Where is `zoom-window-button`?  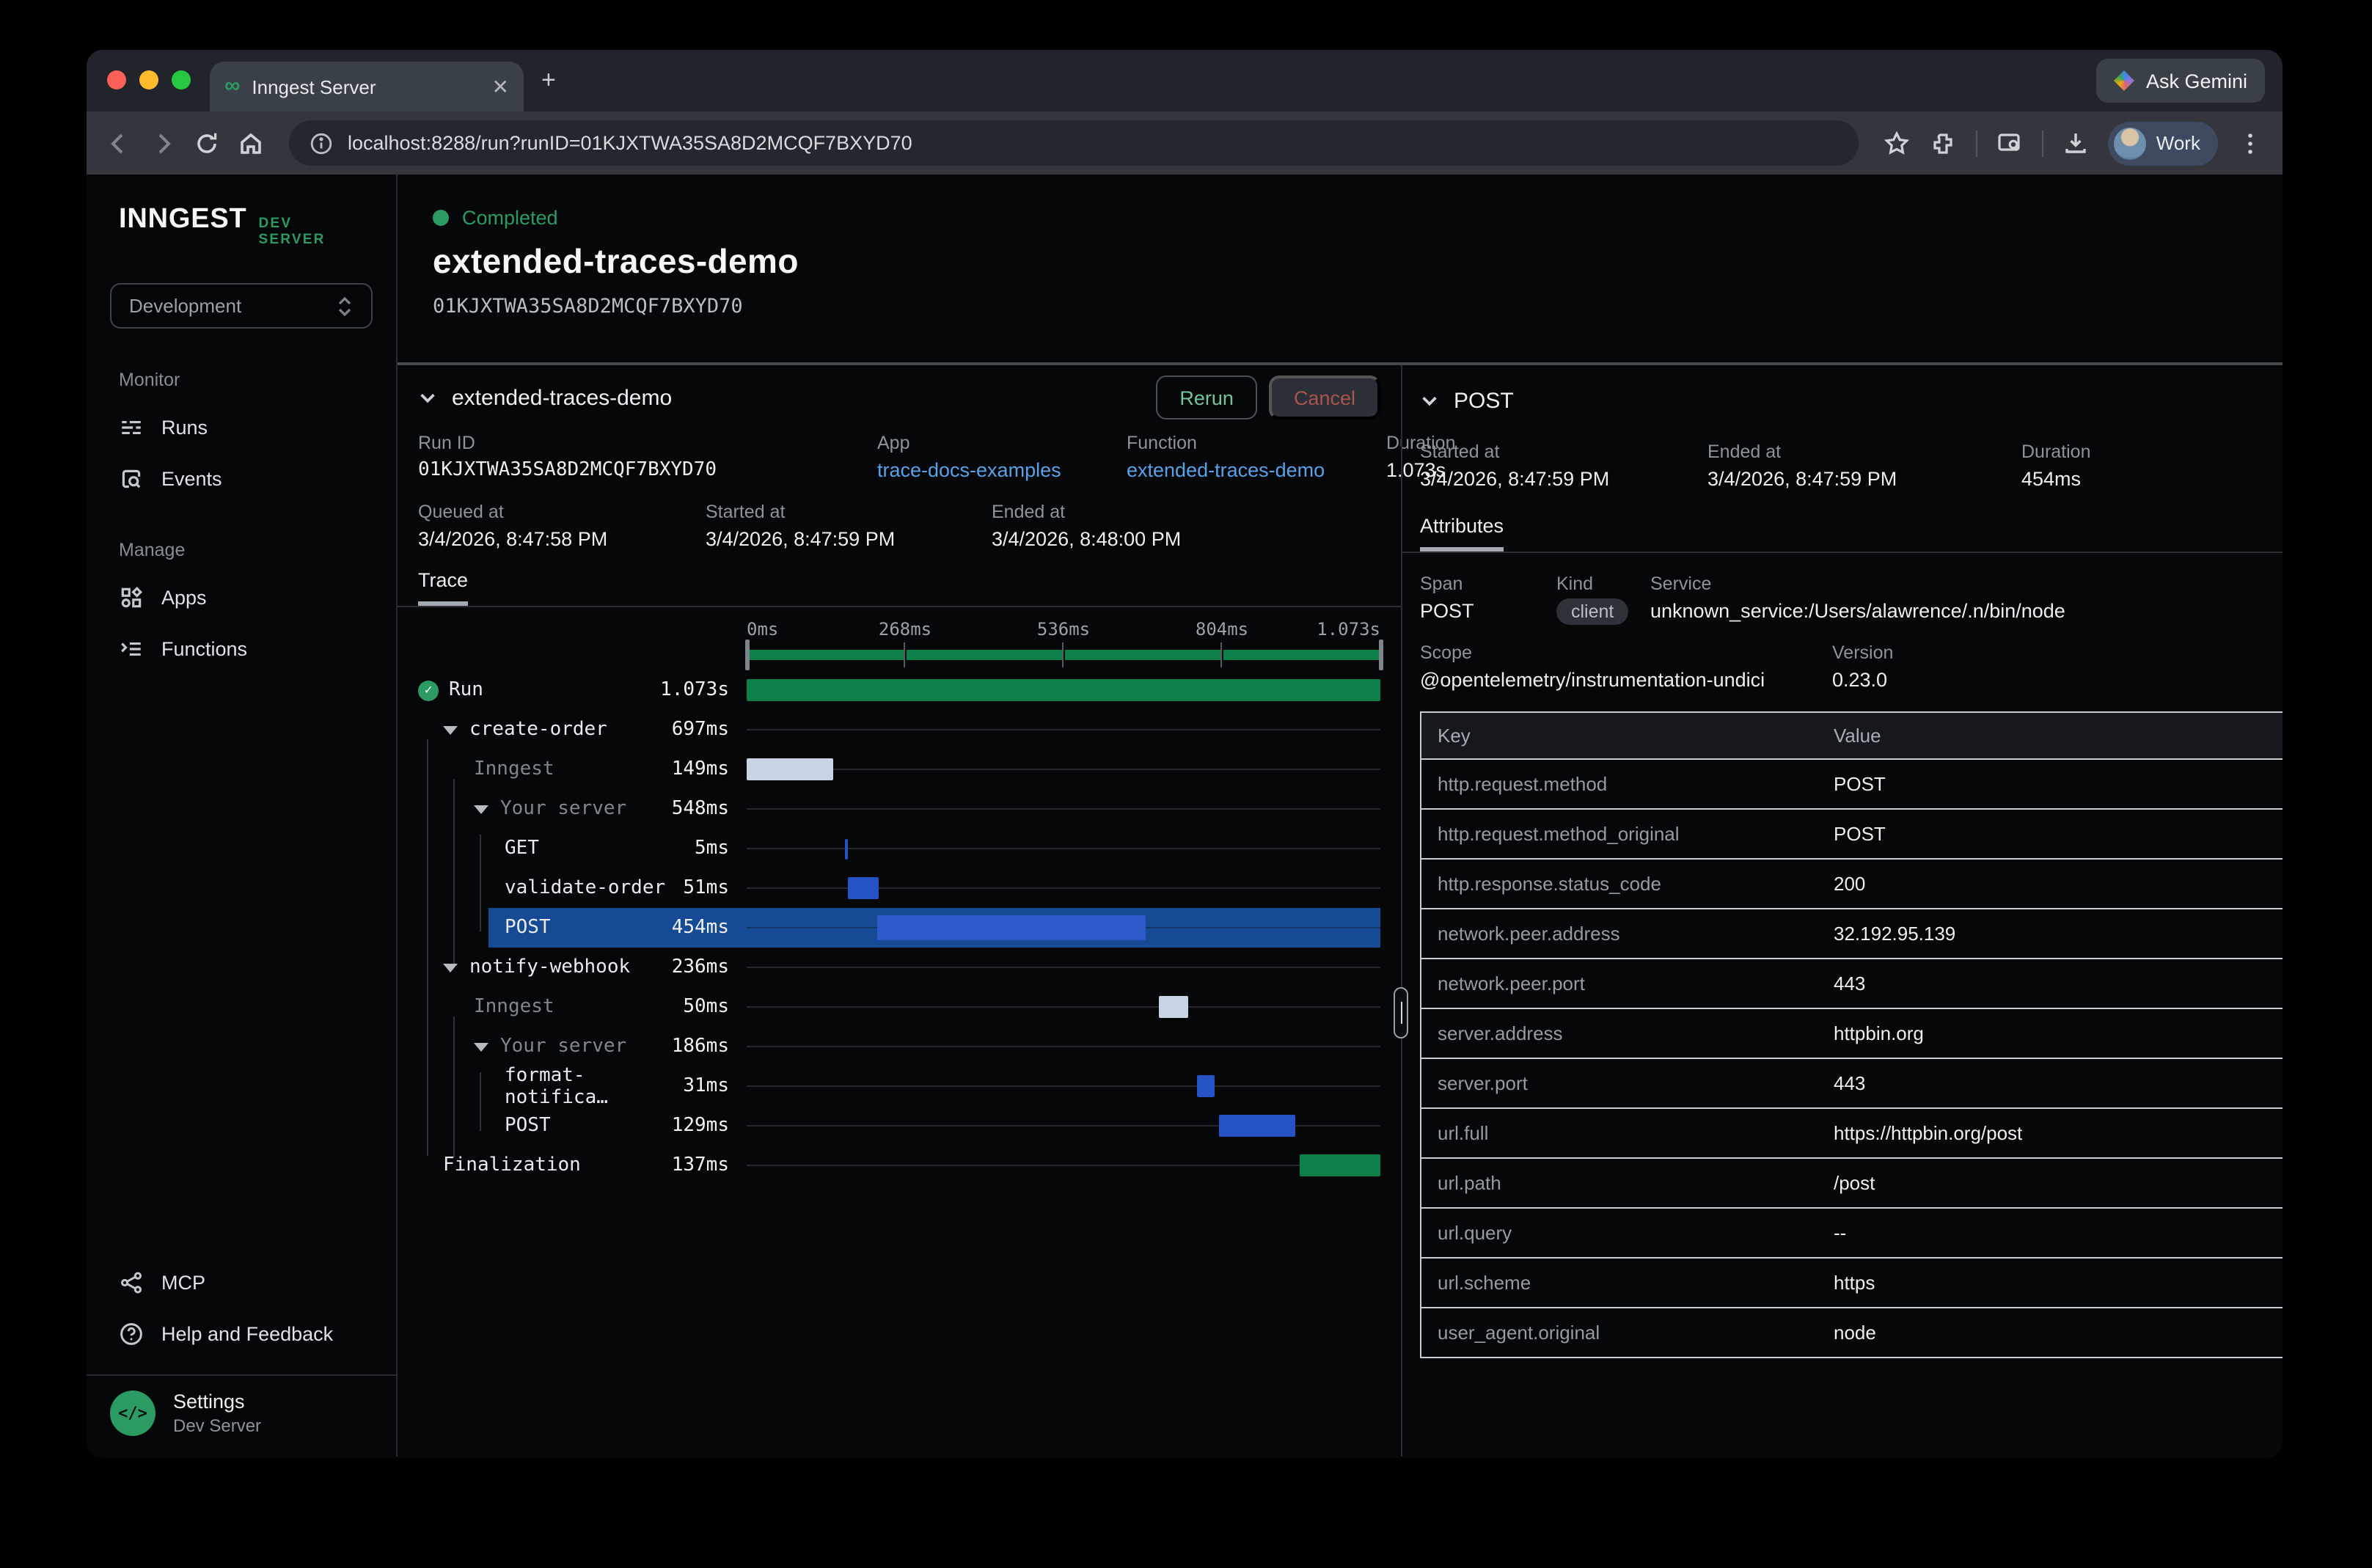 zoom-window-button is located at coordinates (181, 79).